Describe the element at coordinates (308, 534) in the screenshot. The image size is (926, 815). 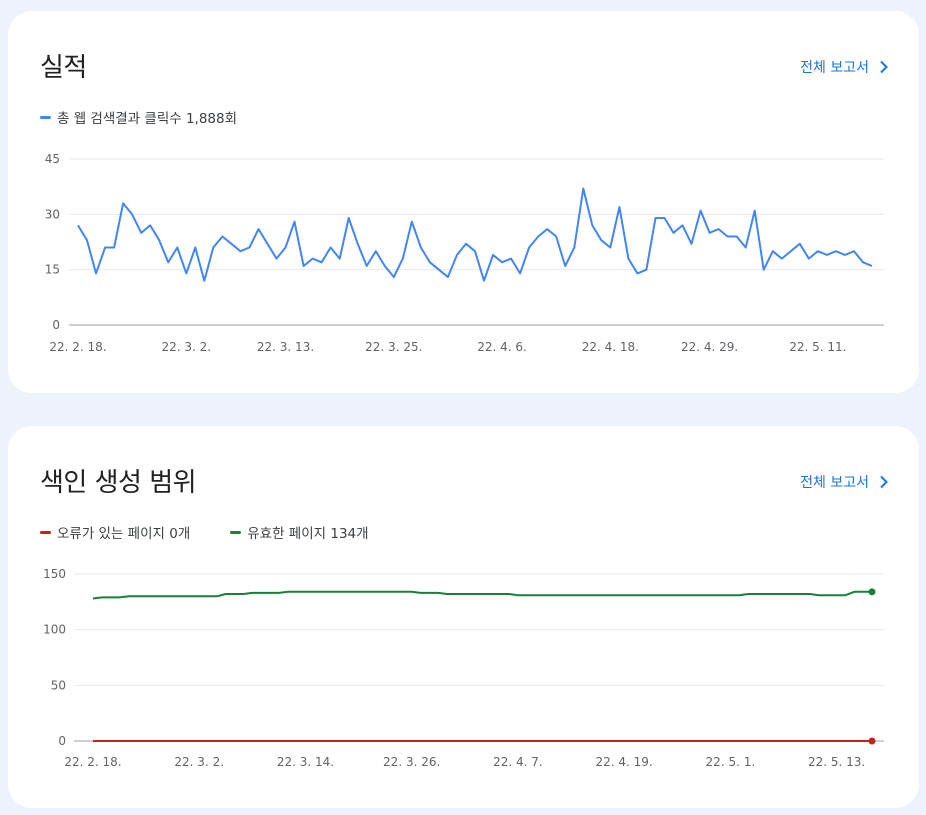
I see `legend-label: 유효한 페이지 134개` at that location.